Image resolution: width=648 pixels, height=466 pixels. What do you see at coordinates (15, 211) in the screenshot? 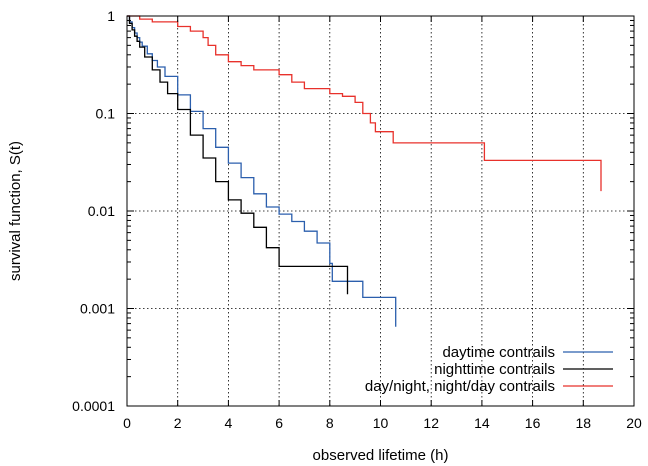
I see `y-axis-label: survival function, S(t)` at bounding box center [15, 211].